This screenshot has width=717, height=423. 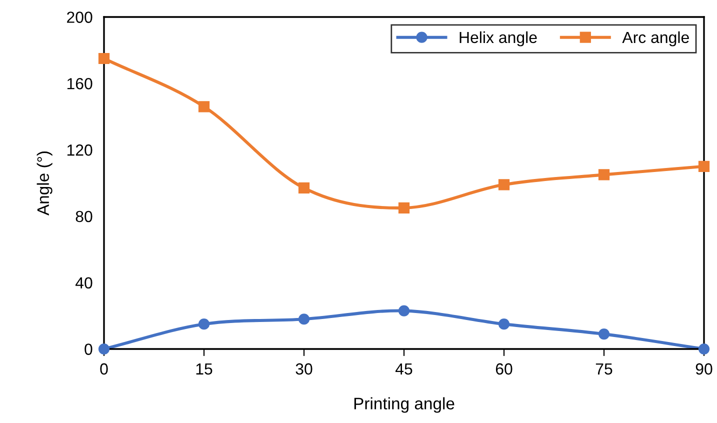 What do you see at coordinates (304, 369) in the screenshot?
I see `x-tick-label: 30` at bounding box center [304, 369].